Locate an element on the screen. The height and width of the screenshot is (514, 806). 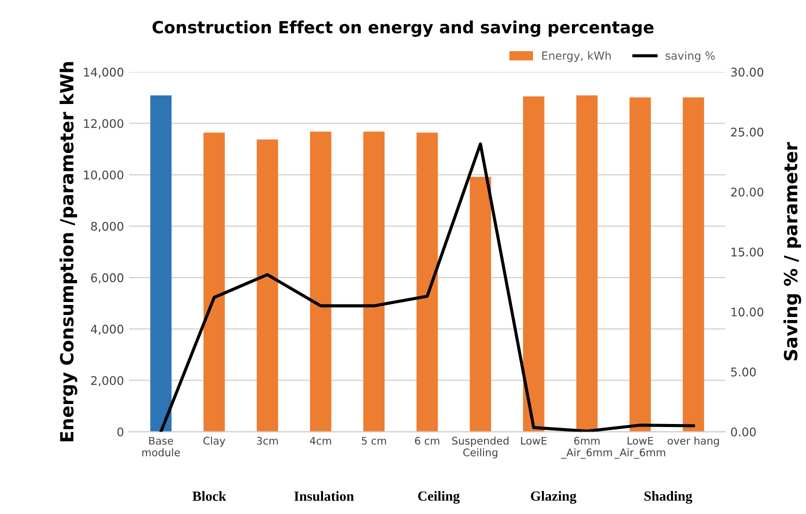
chart-title: Construction Effect on energy and saving percentage is located at coordinates (403, 28).